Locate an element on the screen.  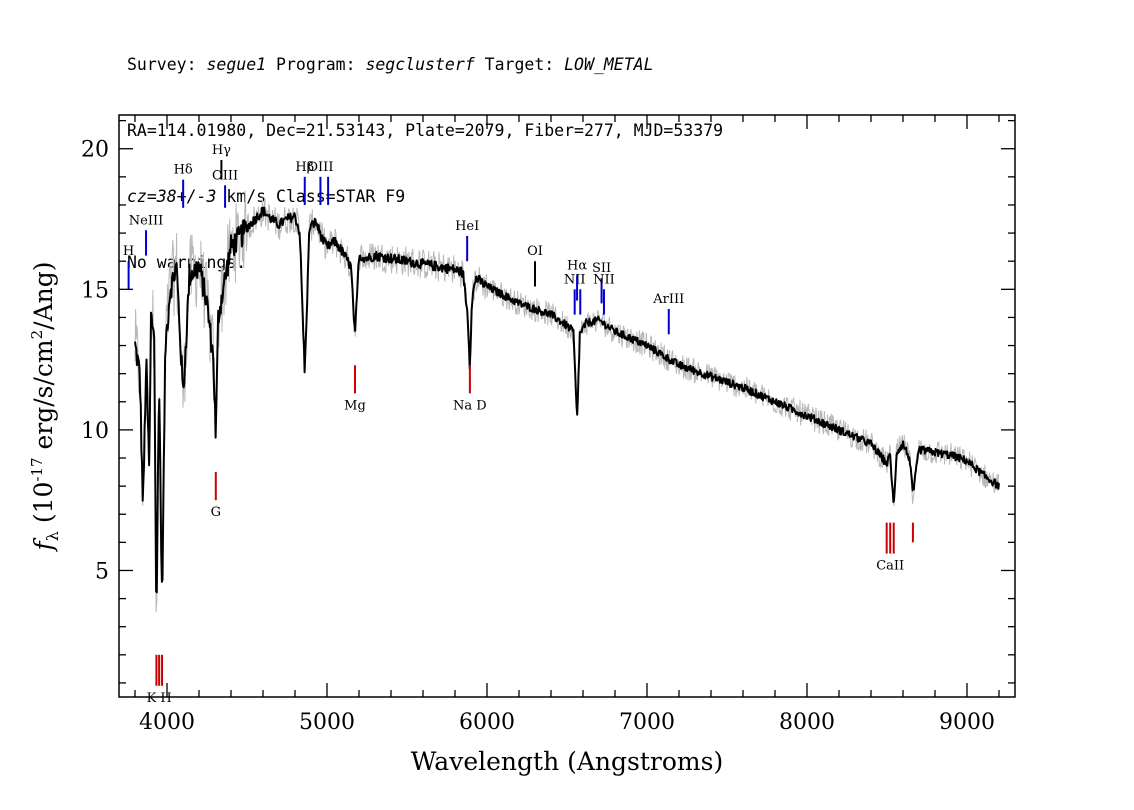
line-marker-label: G is located at coordinates (216, 512).